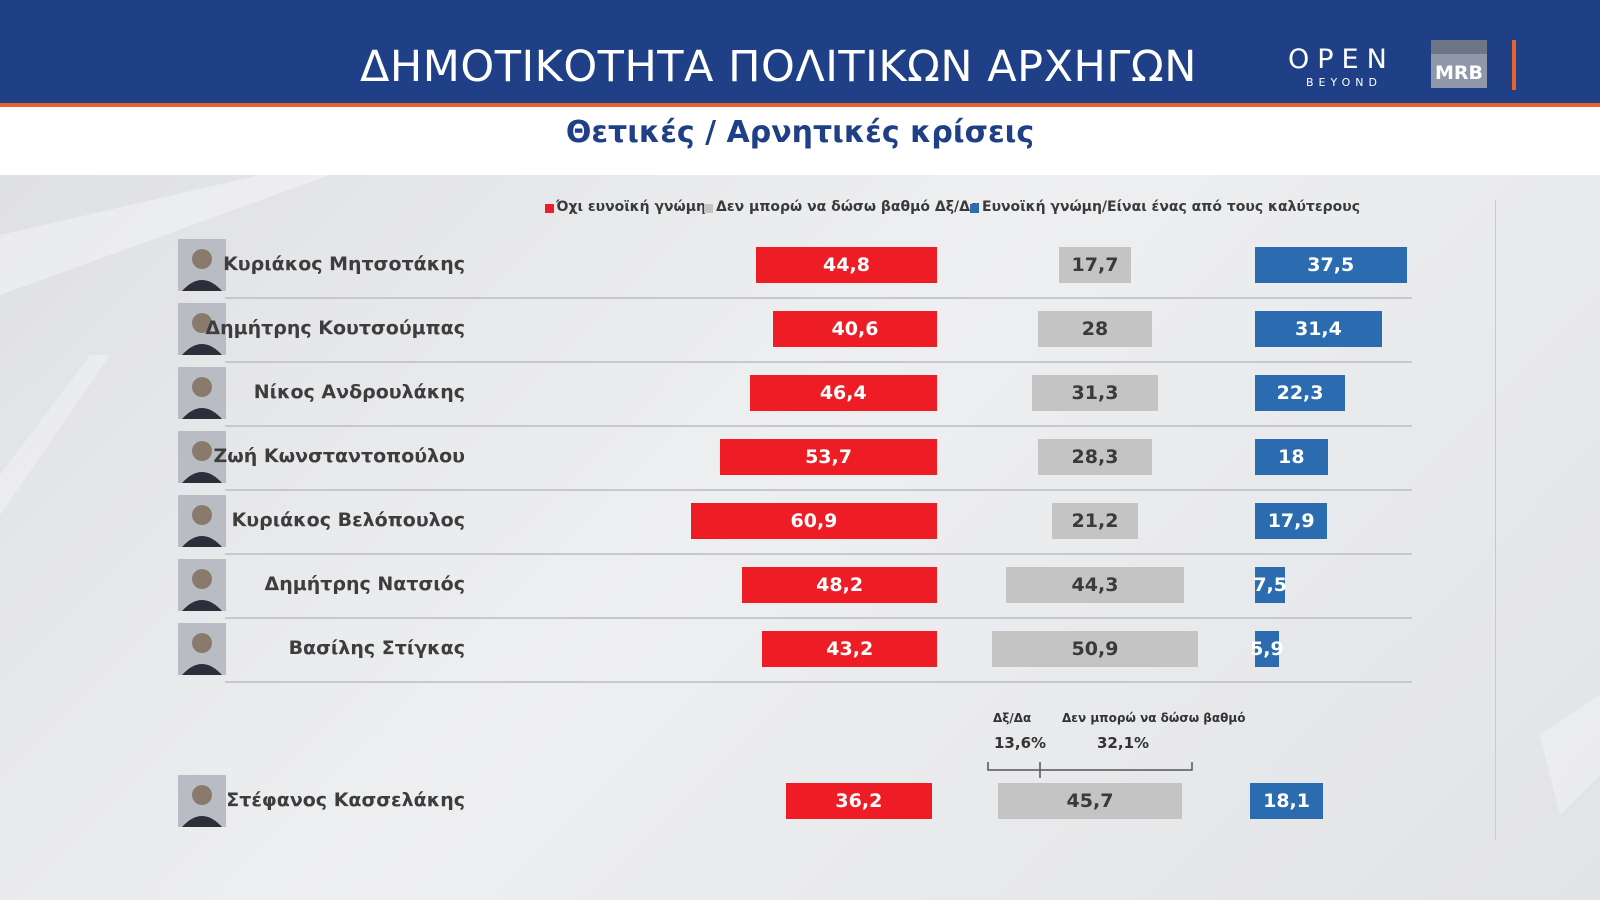 The height and width of the screenshot is (900, 1600). I want to click on positive-bar: 31,4, so click(1318, 329).